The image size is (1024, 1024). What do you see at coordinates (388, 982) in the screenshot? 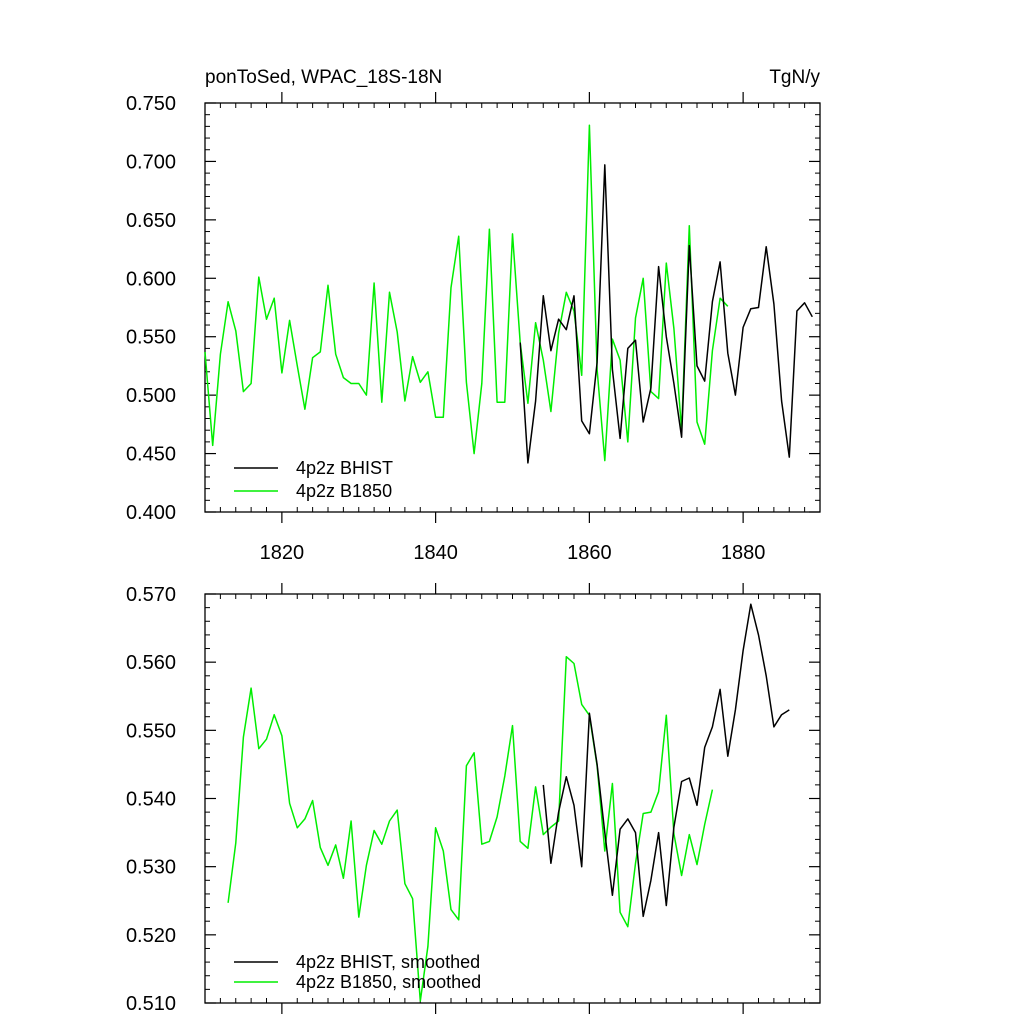
I see `bottom-legend-label: 4p2z B1850, smoothed` at bounding box center [388, 982].